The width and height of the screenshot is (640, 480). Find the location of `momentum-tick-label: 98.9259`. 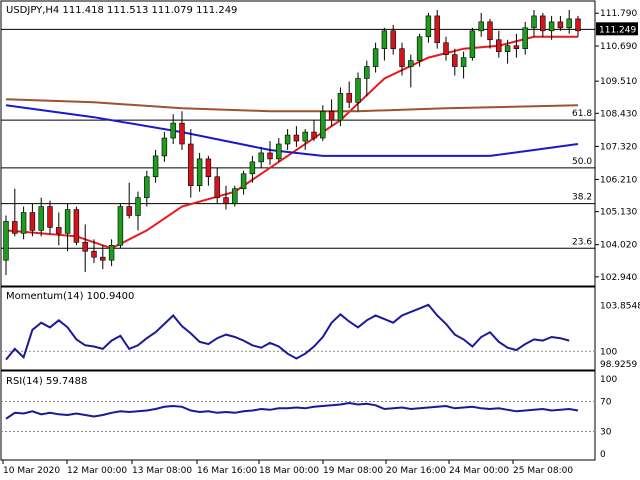

momentum-tick-label: 98.9259 is located at coordinates (618, 365).